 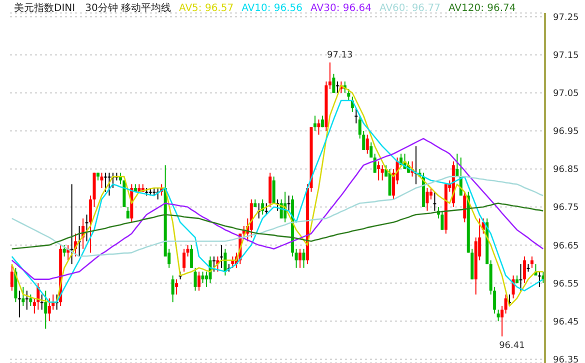 What do you see at coordinates (512, 345) in the screenshot?
I see `annotation: 96.41` at bounding box center [512, 345].